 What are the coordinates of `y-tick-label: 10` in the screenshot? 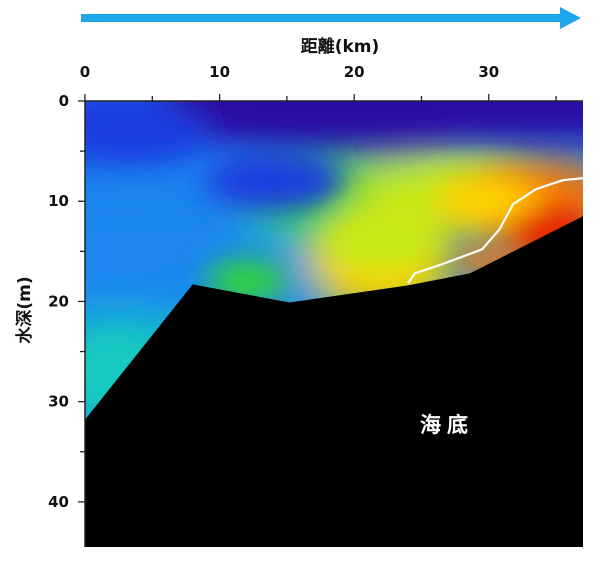 It's located at (58, 201).